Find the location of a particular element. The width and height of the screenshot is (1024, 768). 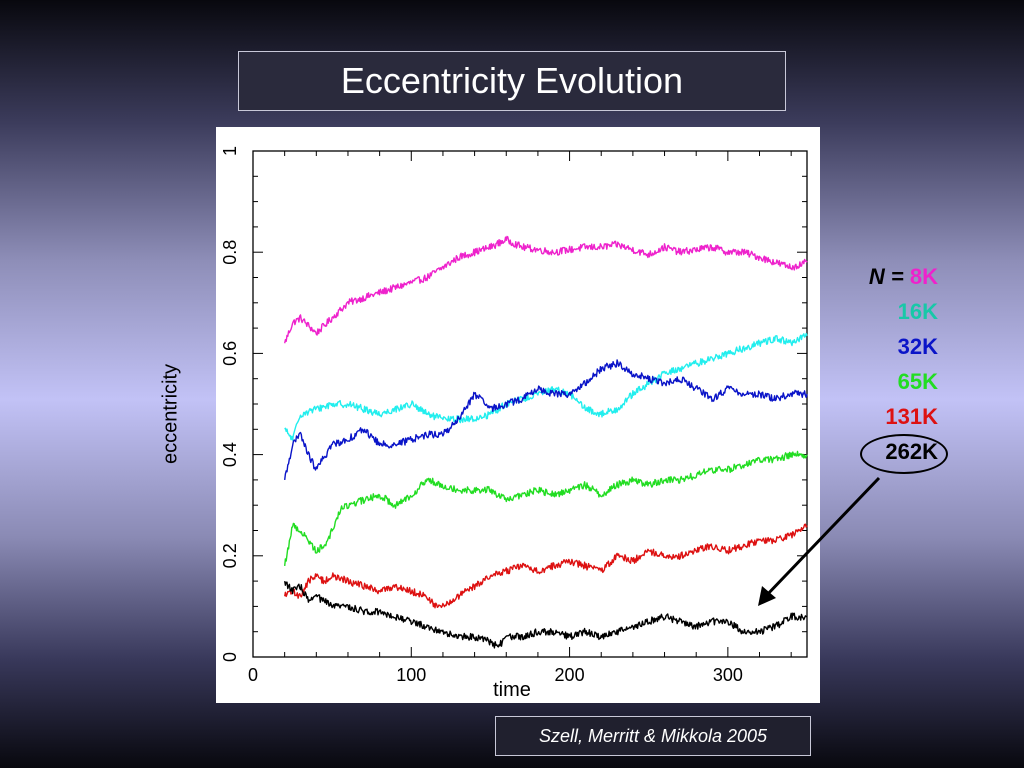

pointer-arrow is located at coordinates (819, 541).